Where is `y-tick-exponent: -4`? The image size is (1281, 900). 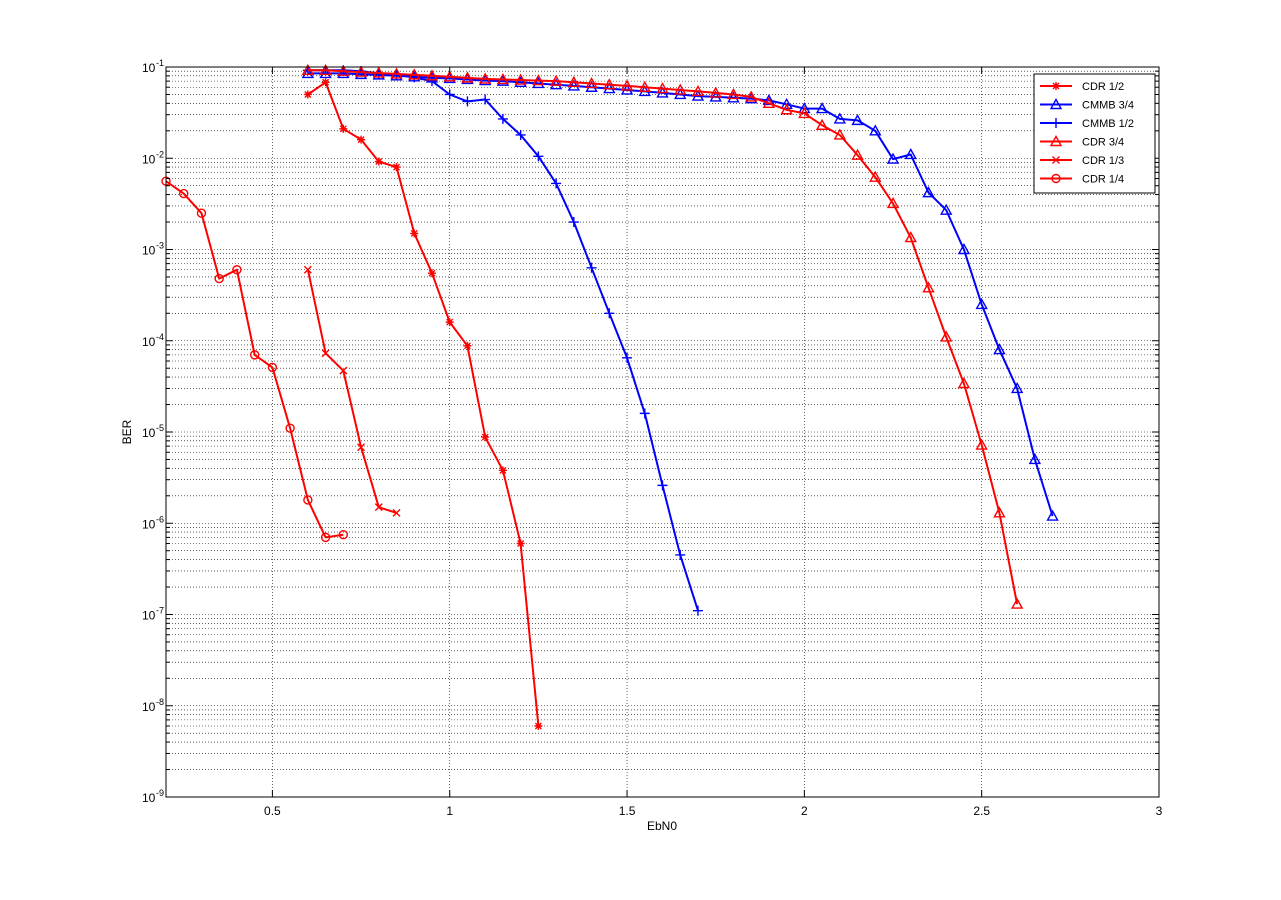
y-tick-exponent: -4 is located at coordinates (160, 337).